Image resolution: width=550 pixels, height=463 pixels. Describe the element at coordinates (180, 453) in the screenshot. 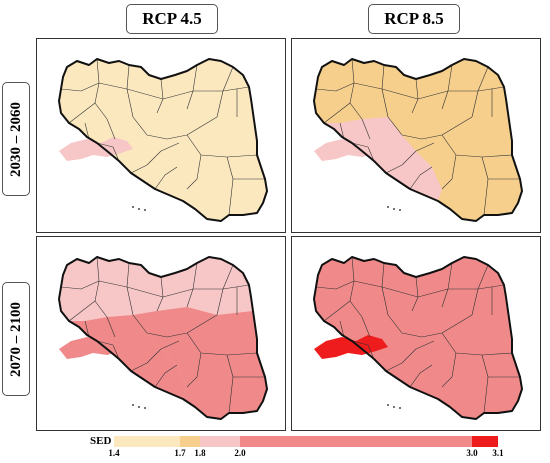

I see `legend-tick-label: 1.7` at that location.